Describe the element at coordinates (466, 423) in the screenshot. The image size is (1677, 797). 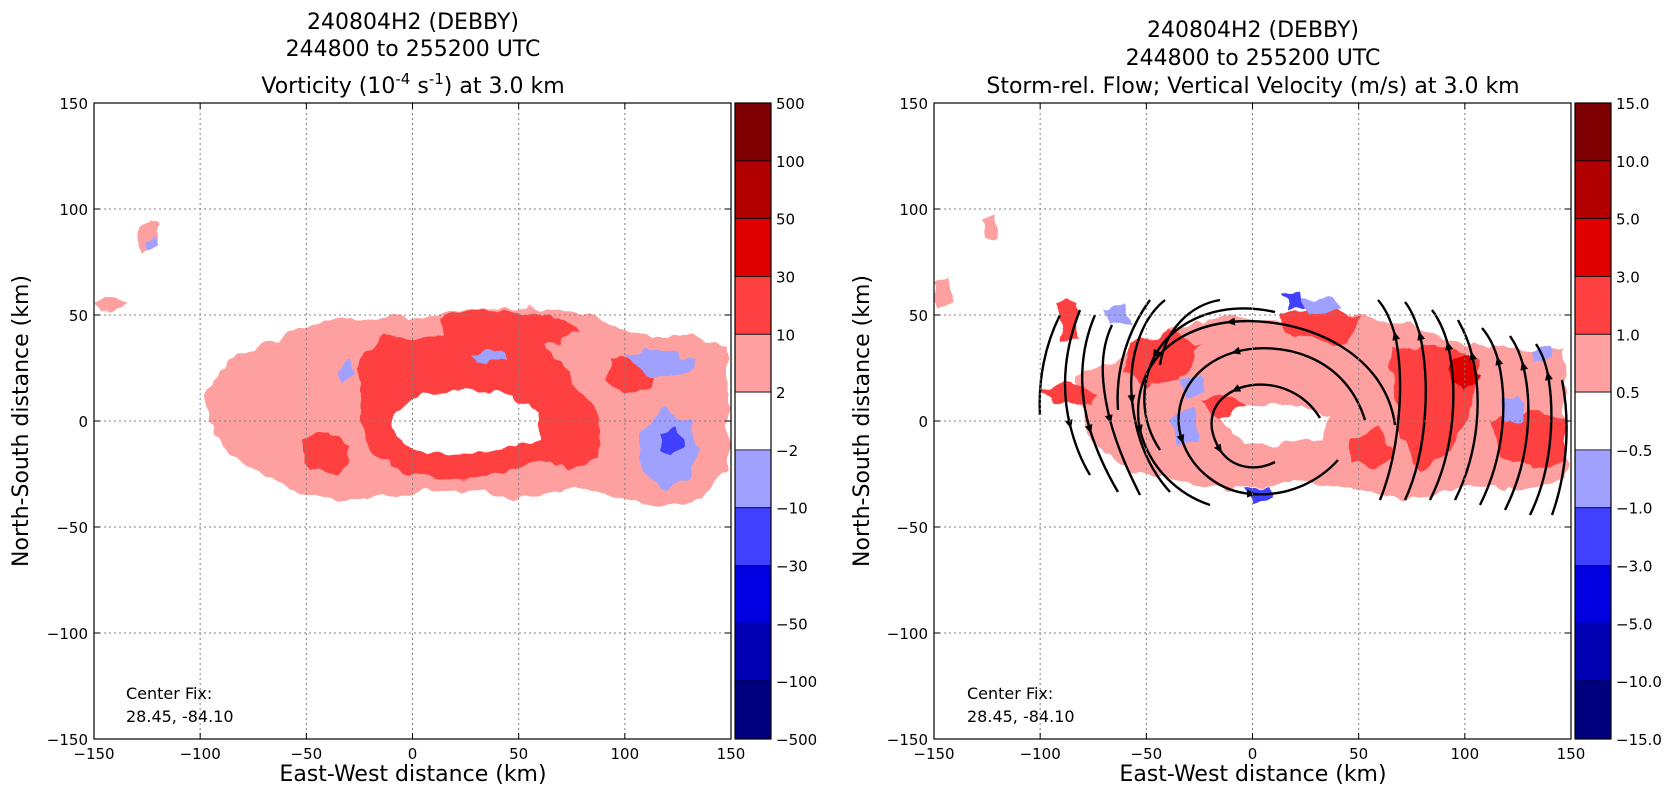
I see `panel1-contour-empty` at that location.